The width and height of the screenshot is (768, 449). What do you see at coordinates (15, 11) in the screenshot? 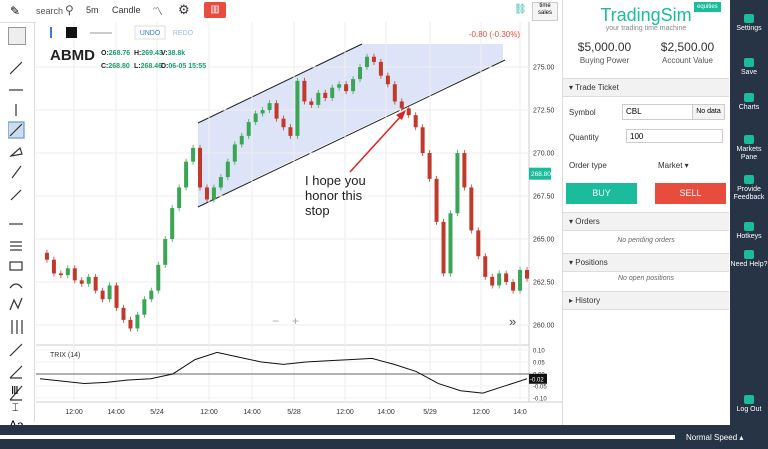
I see `pencil-icon: ✎` at bounding box center [15, 11].